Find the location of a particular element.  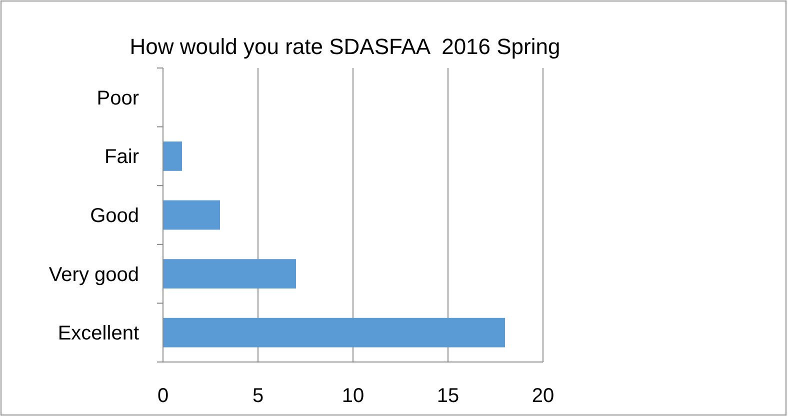

x-tick-label: 20 is located at coordinates (543, 396).